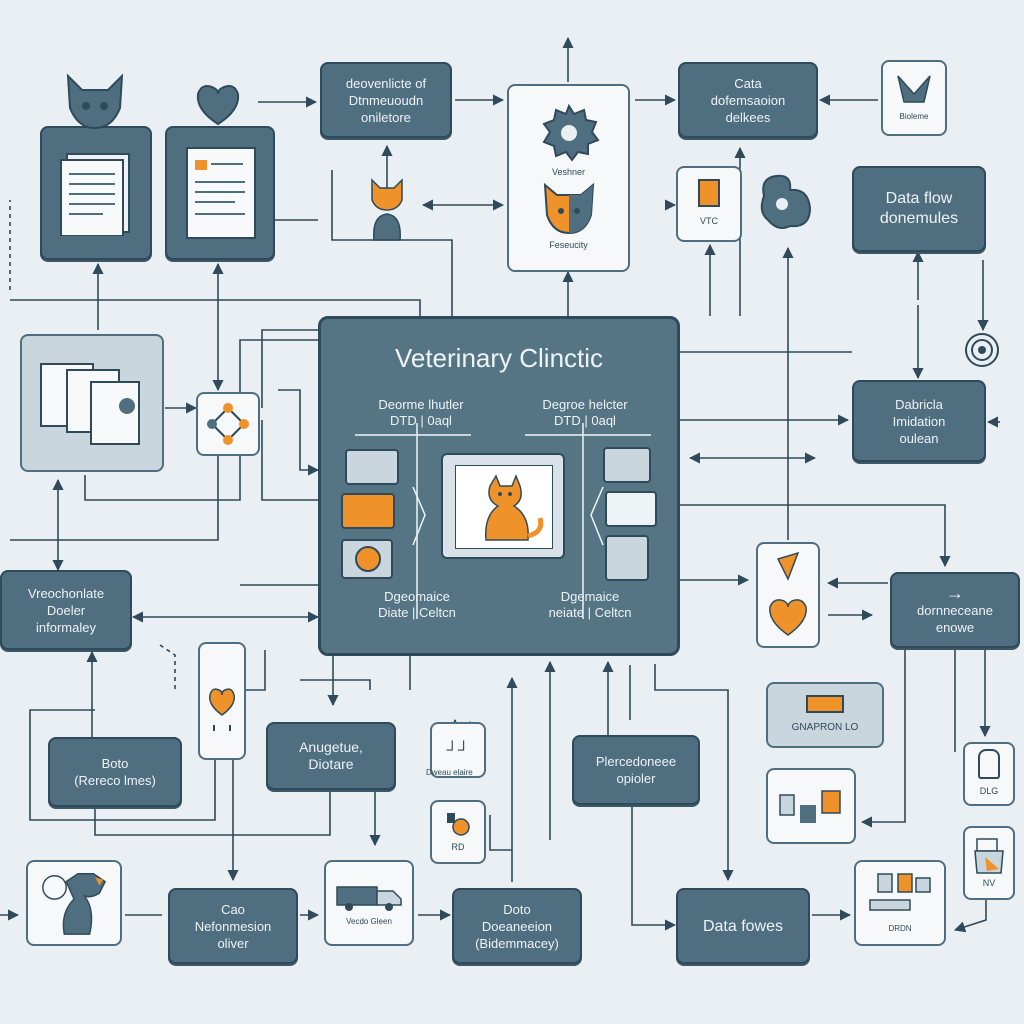 The image size is (1024, 1024). I want to click on node-plercedoneee-label: Plercedoneee opioler, so click(636, 770).